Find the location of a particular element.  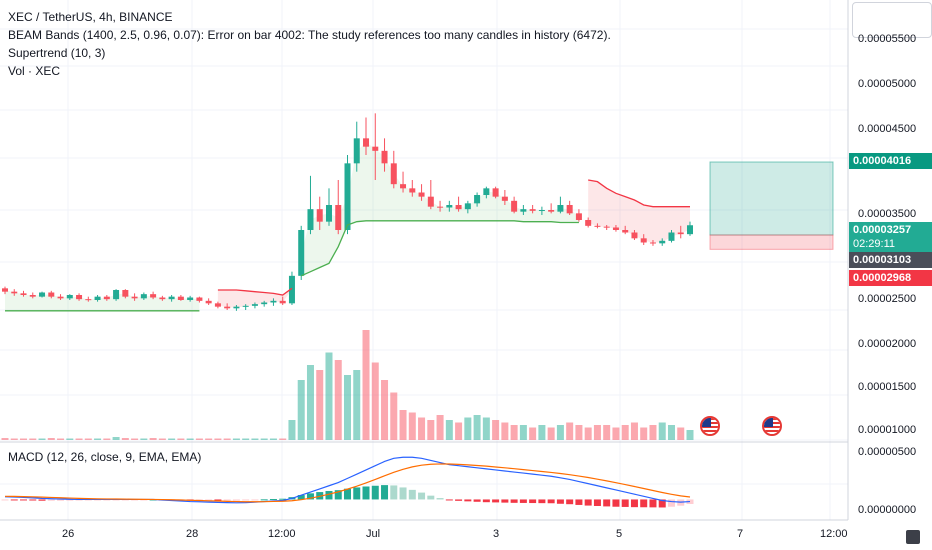

supertrend-segment is located at coordinates (439, 248).